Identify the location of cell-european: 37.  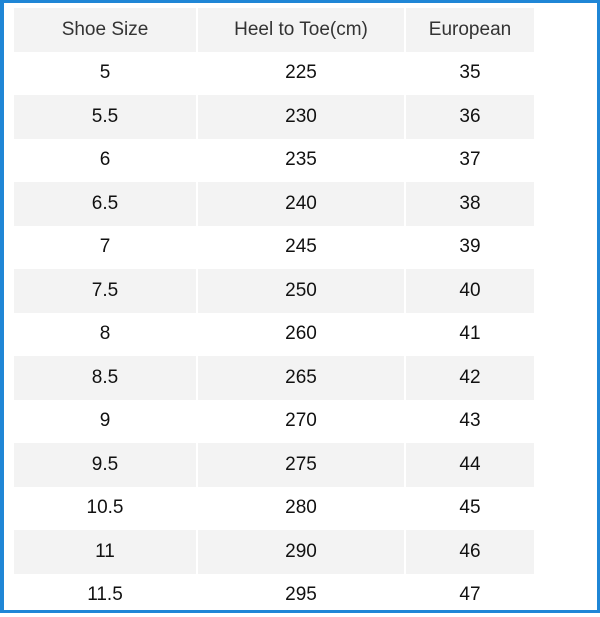
(470, 161).